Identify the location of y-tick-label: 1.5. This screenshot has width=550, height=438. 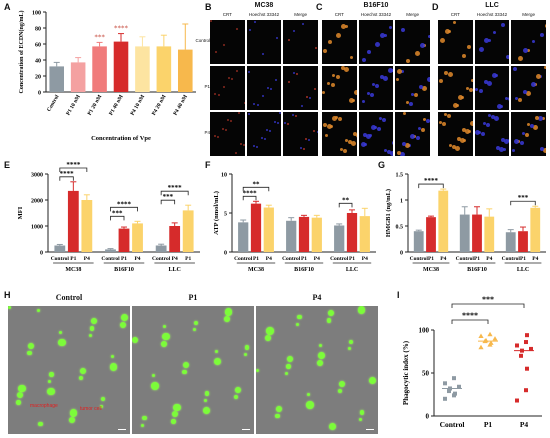
(400, 176).